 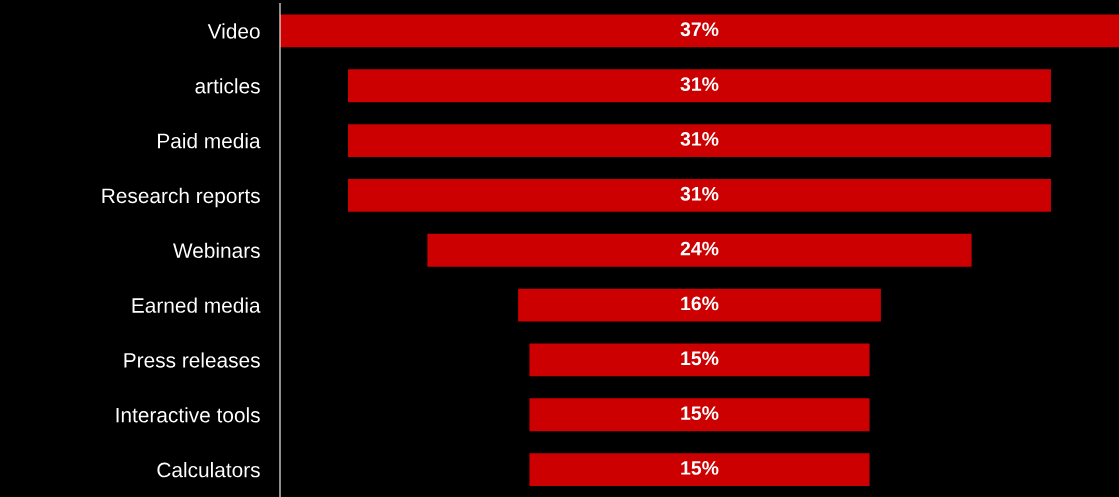 What do you see at coordinates (196, 305) in the screenshot?
I see `category-label: Earned media` at bounding box center [196, 305].